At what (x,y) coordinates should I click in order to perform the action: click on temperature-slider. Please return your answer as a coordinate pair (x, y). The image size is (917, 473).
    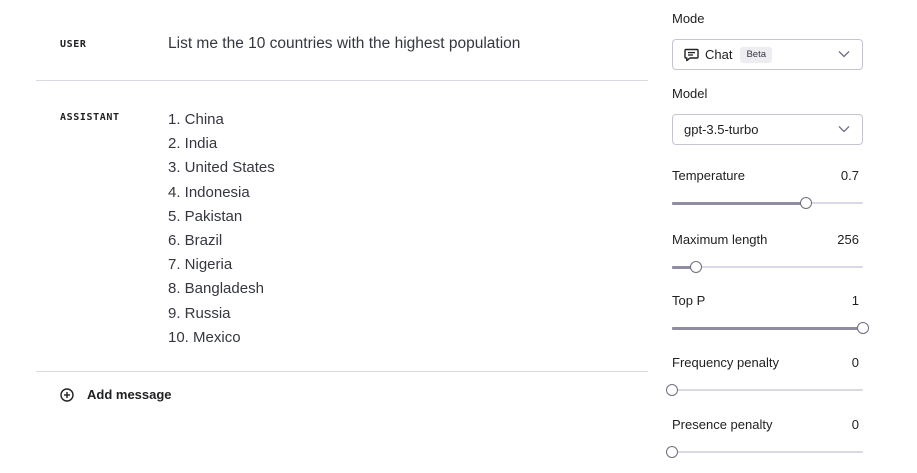
    Looking at the image, I should click on (767, 203).